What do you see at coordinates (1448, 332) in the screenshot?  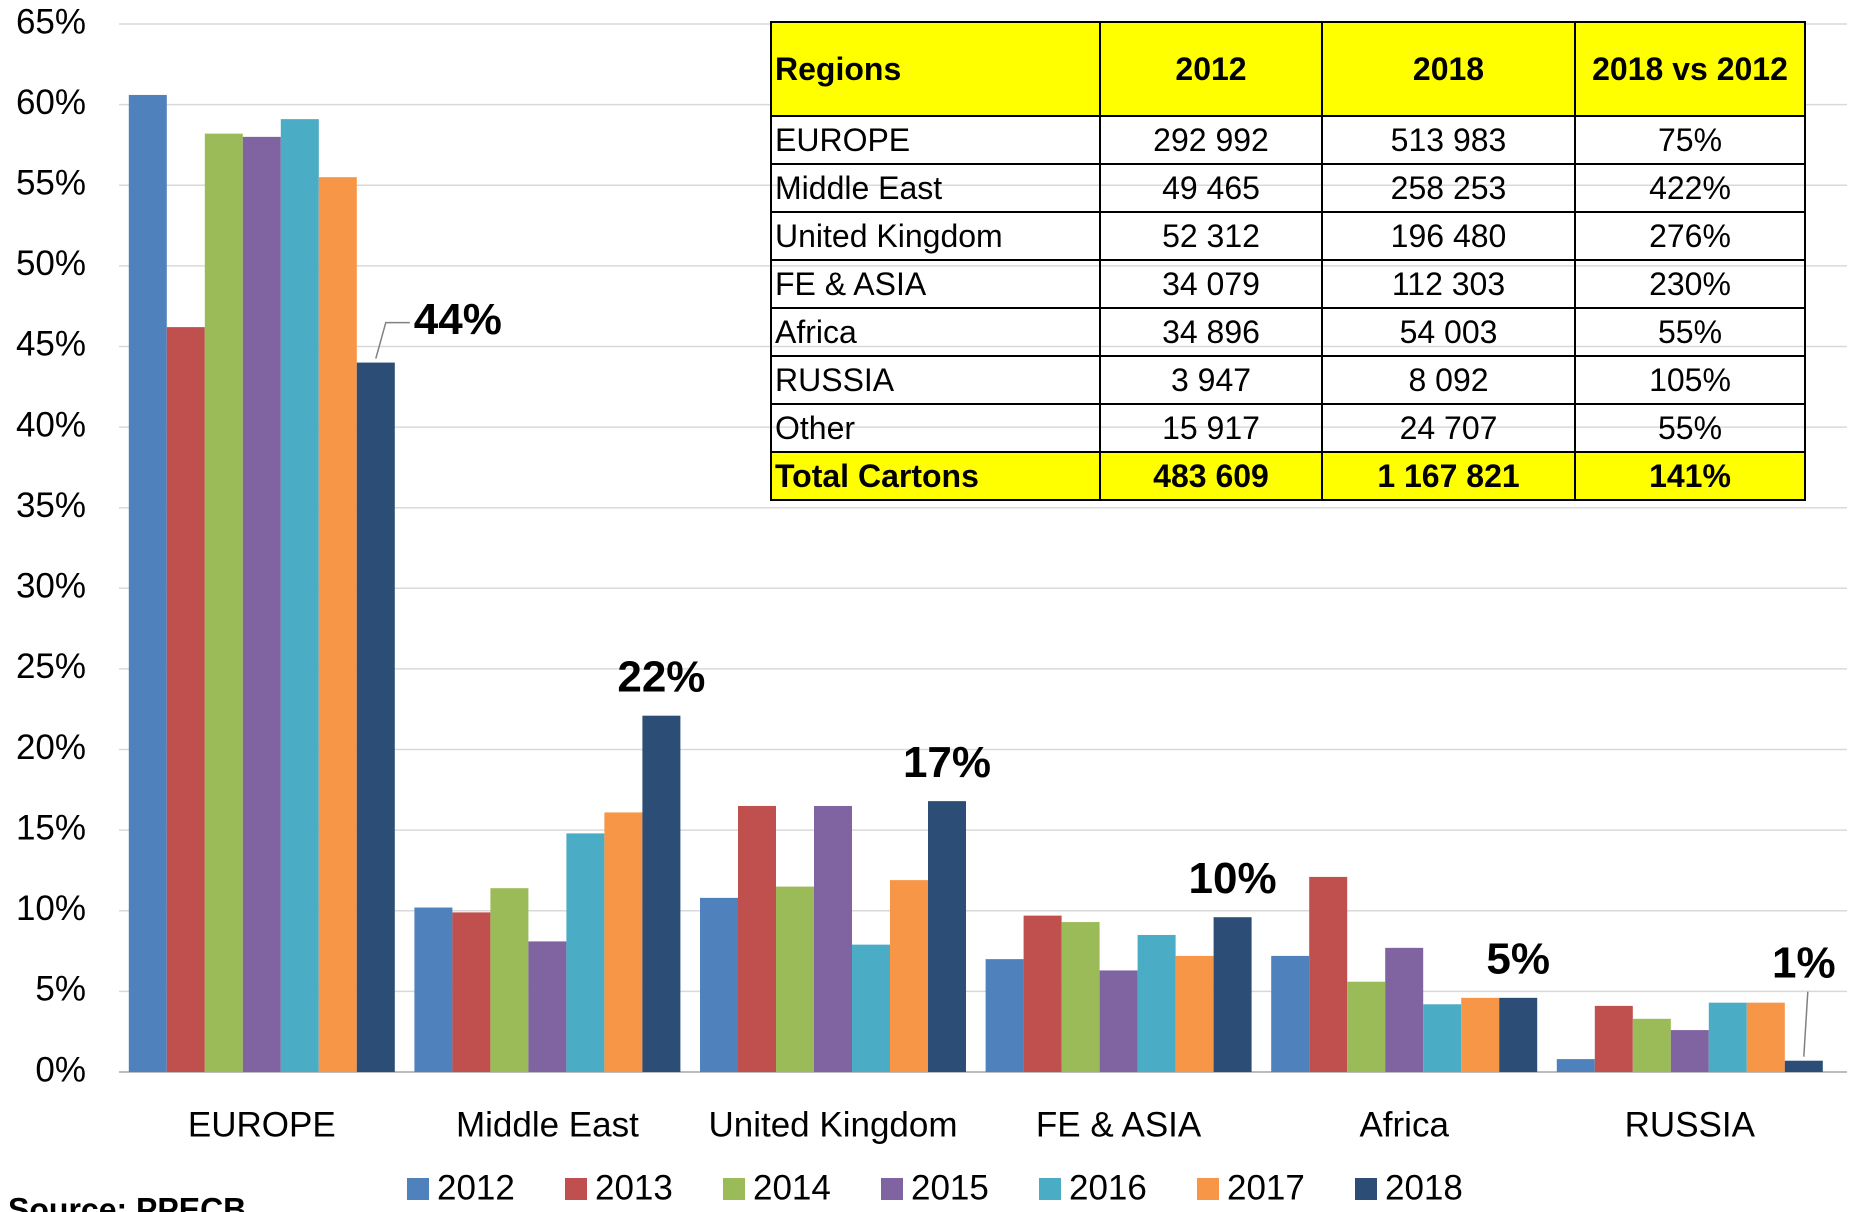 I see `table-cell: 54 003` at bounding box center [1448, 332].